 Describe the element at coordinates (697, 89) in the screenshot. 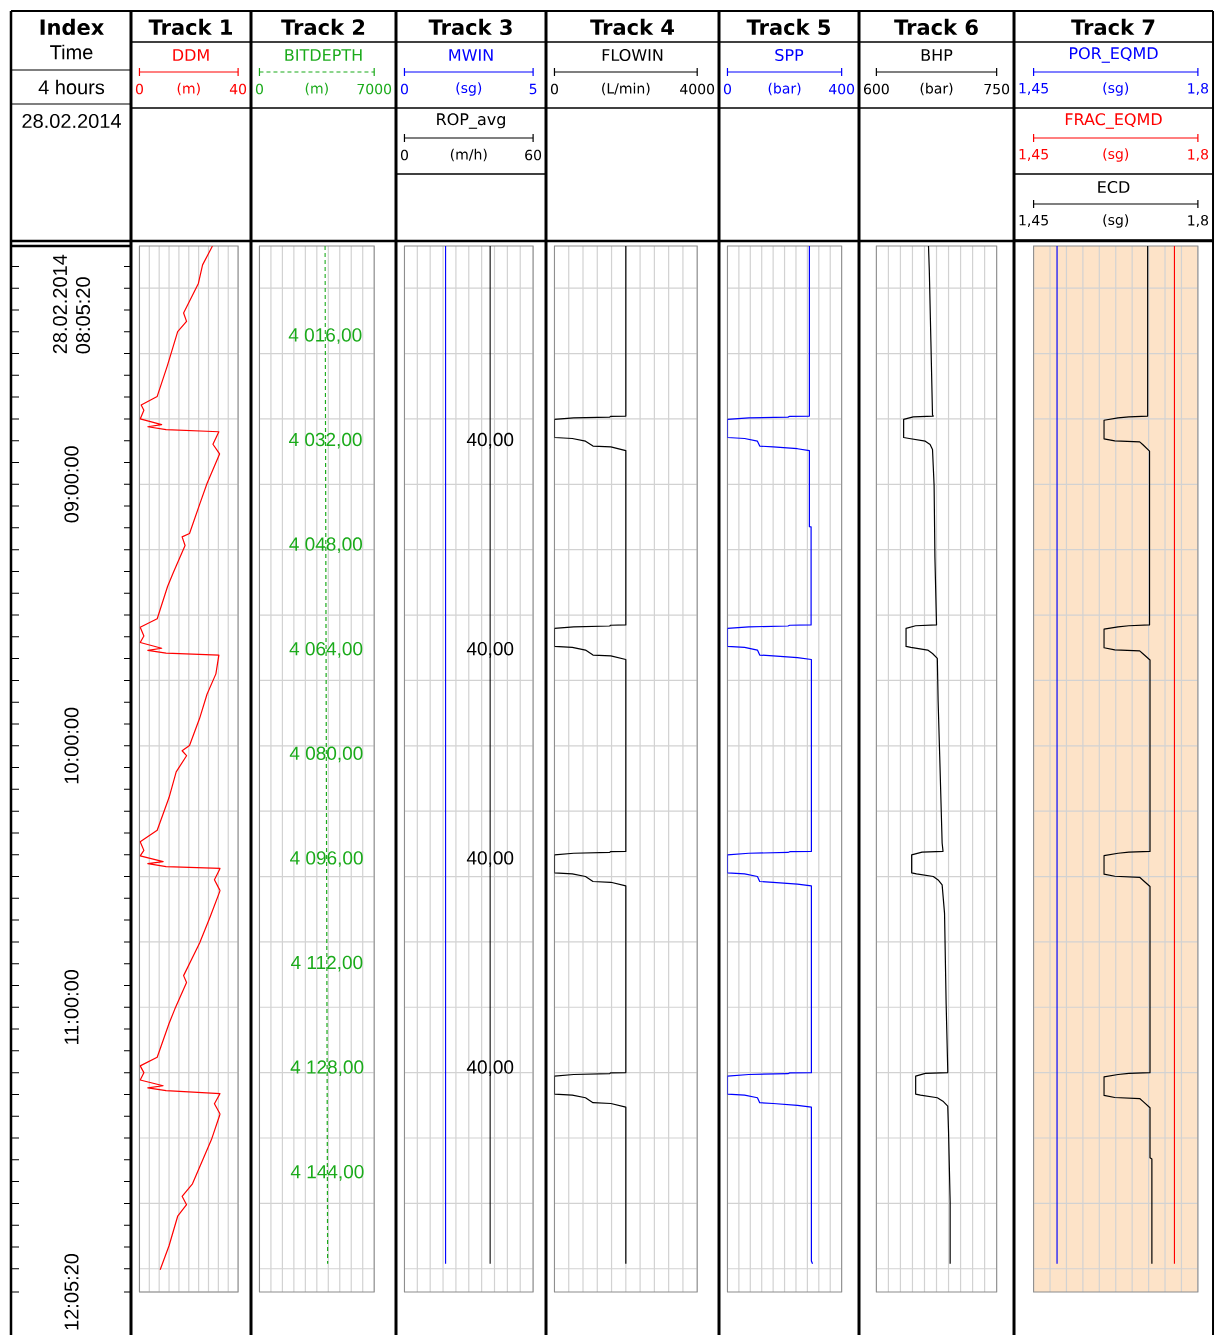

I see `x-tick-label: 4000` at that location.